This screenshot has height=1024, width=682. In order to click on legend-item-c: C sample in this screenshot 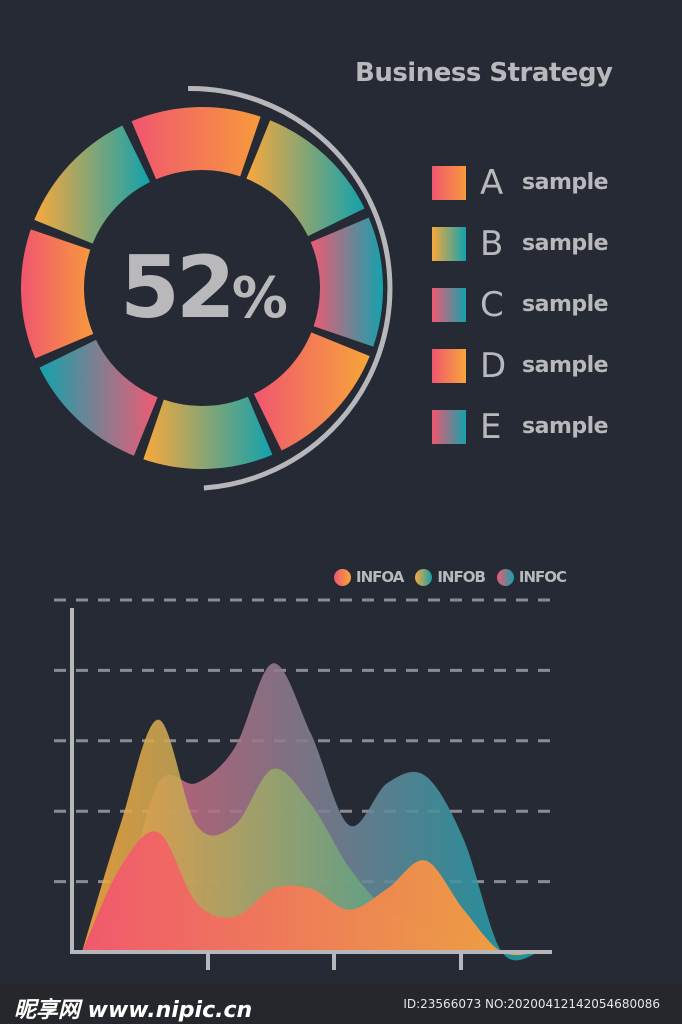, I will do `click(520, 304)`.